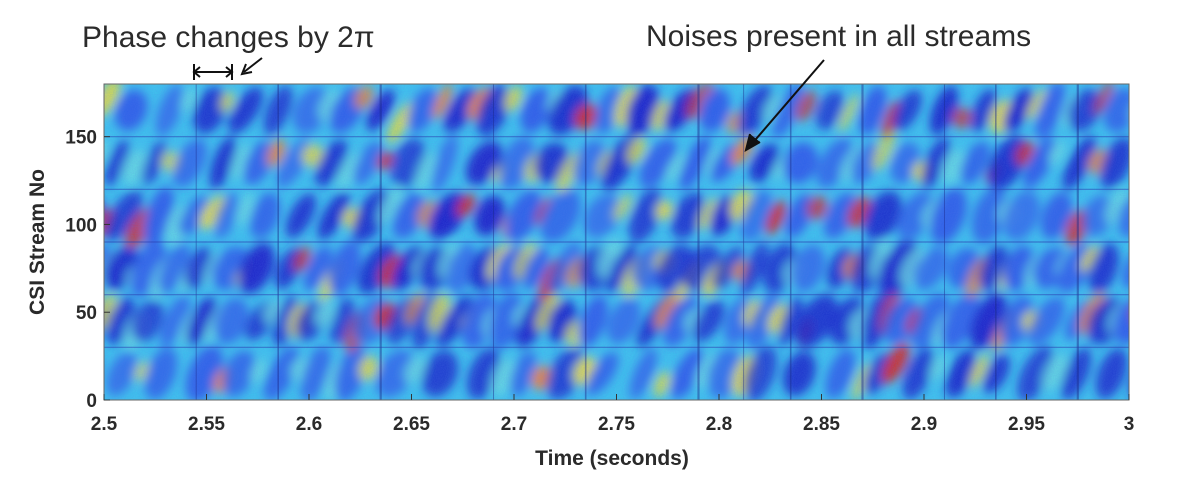 The width and height of the screenshot is (1179, 494). I want to click on x-tick-label-9: 2.95, so click(1026, 424).